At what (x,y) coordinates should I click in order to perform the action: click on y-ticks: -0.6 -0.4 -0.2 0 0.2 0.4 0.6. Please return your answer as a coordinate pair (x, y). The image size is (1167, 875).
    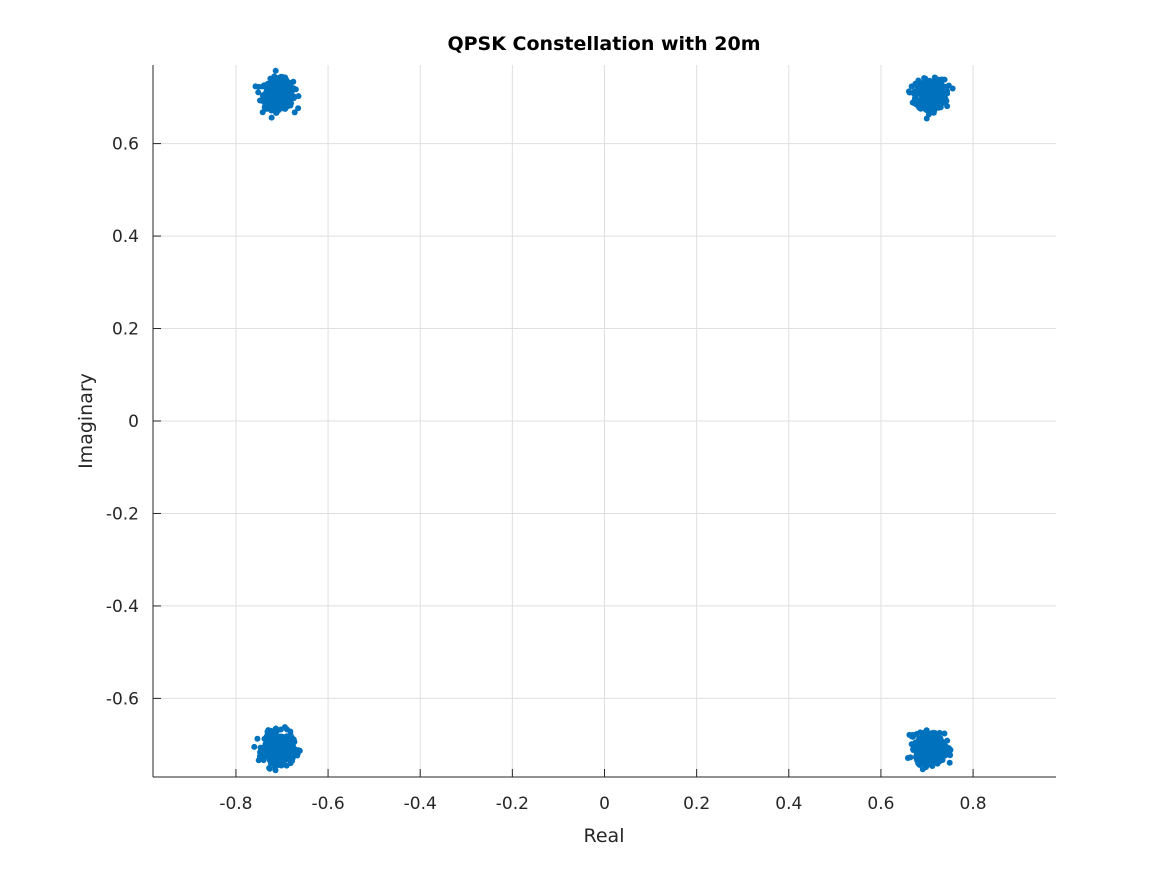
    Looking at the image, I should click on (133, 422).